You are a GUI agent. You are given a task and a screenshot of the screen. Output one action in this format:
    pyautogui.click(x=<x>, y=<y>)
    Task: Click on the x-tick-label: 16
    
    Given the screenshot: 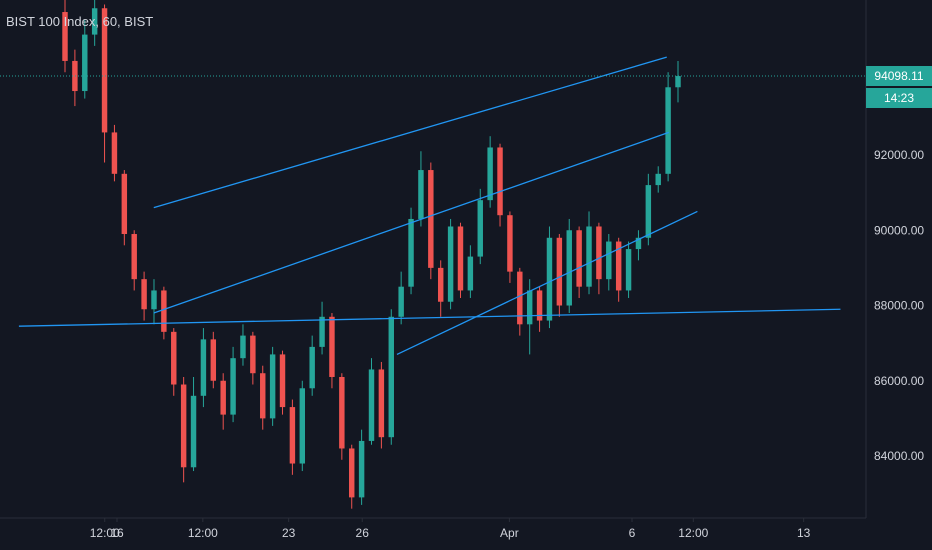 What is the action you would take?
    pyautogui.click(x=117, y=533)
    